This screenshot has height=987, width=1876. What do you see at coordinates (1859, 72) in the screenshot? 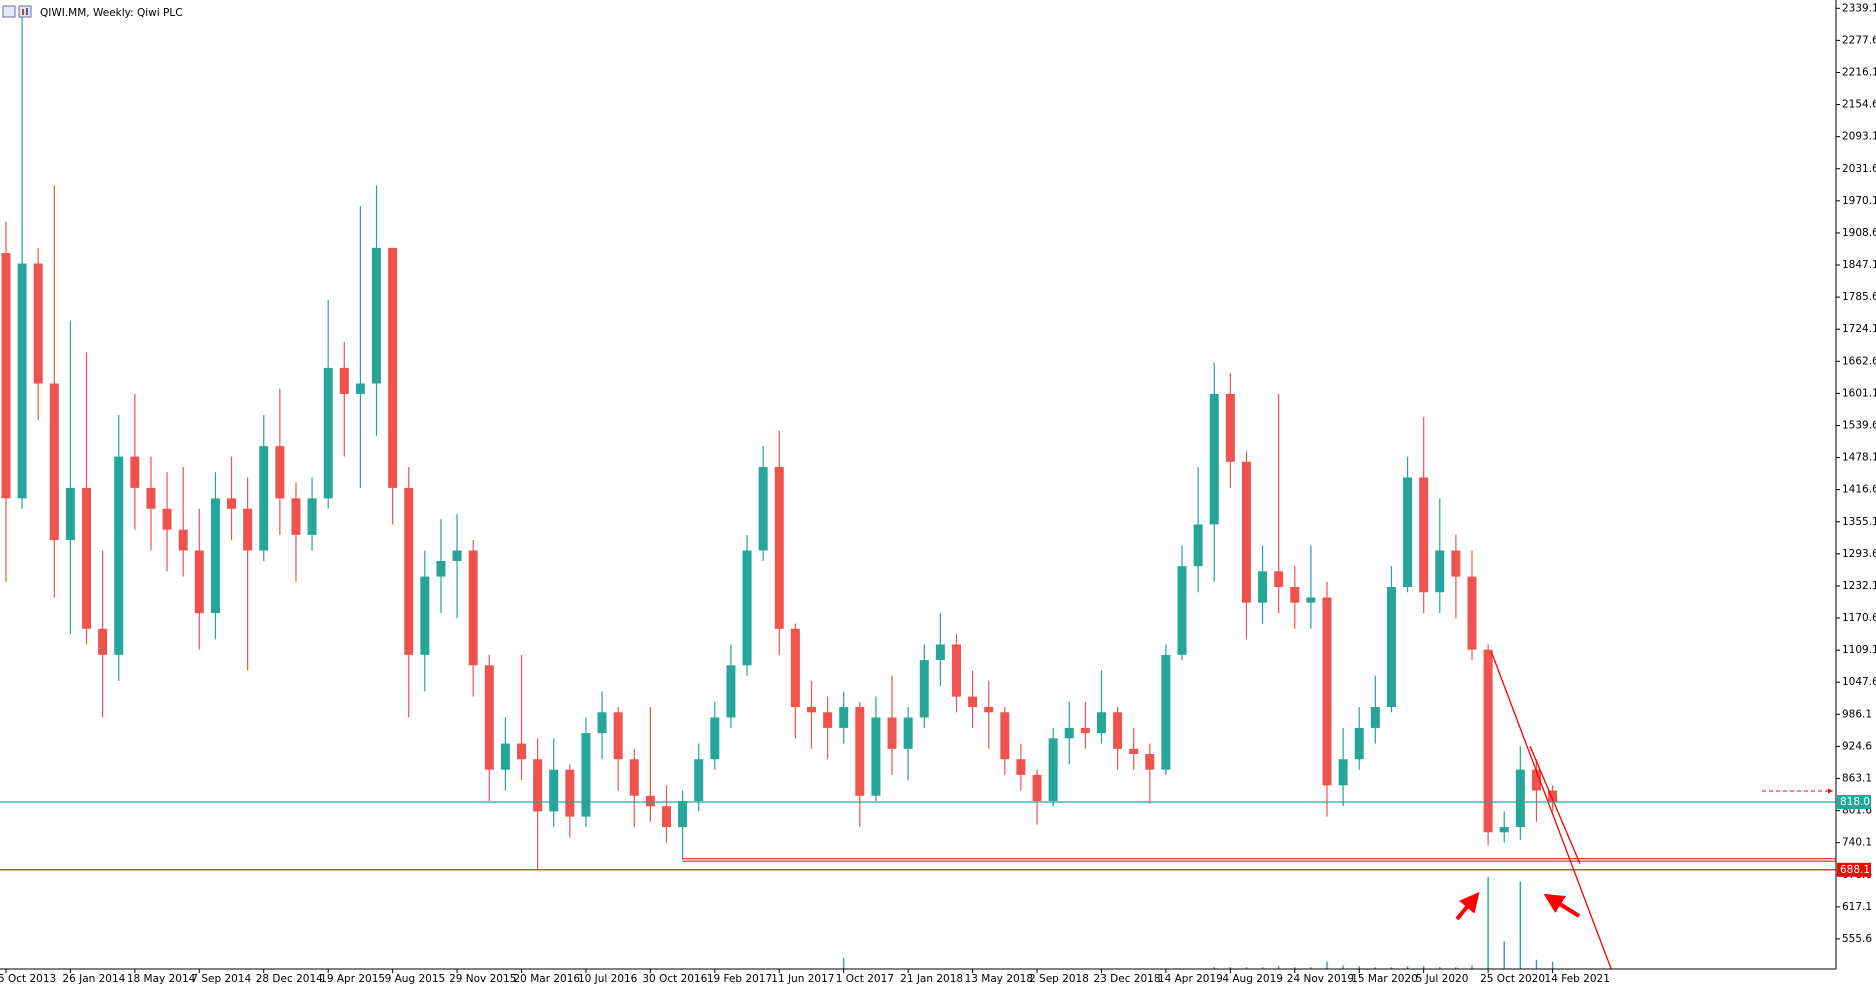
I see `y-tick-label: 2216.1` at bounding box center [1859, 72].